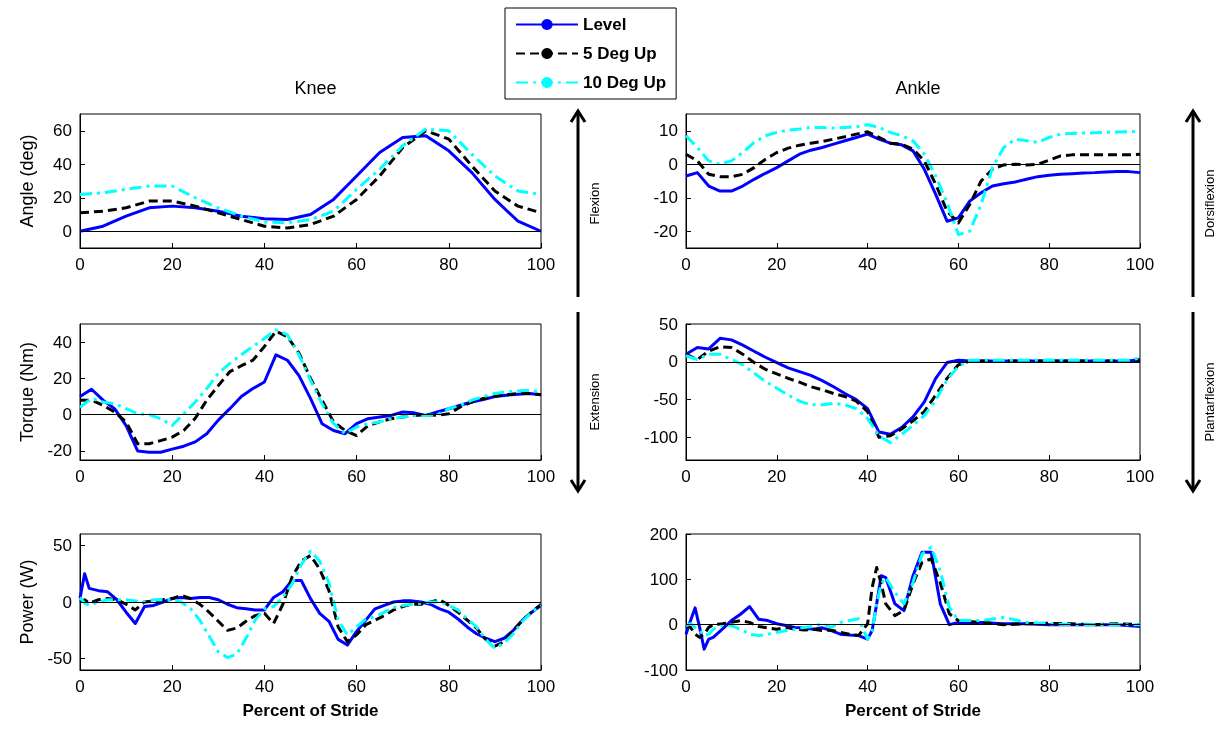  I want to click on y-tick-label: 200, so click(663, 534).